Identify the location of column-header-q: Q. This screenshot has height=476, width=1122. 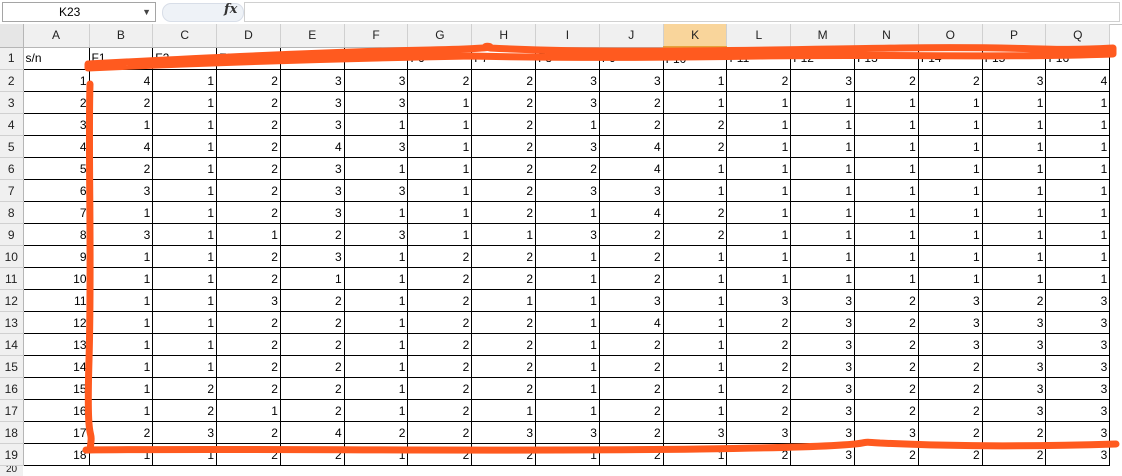
(1078, 35).